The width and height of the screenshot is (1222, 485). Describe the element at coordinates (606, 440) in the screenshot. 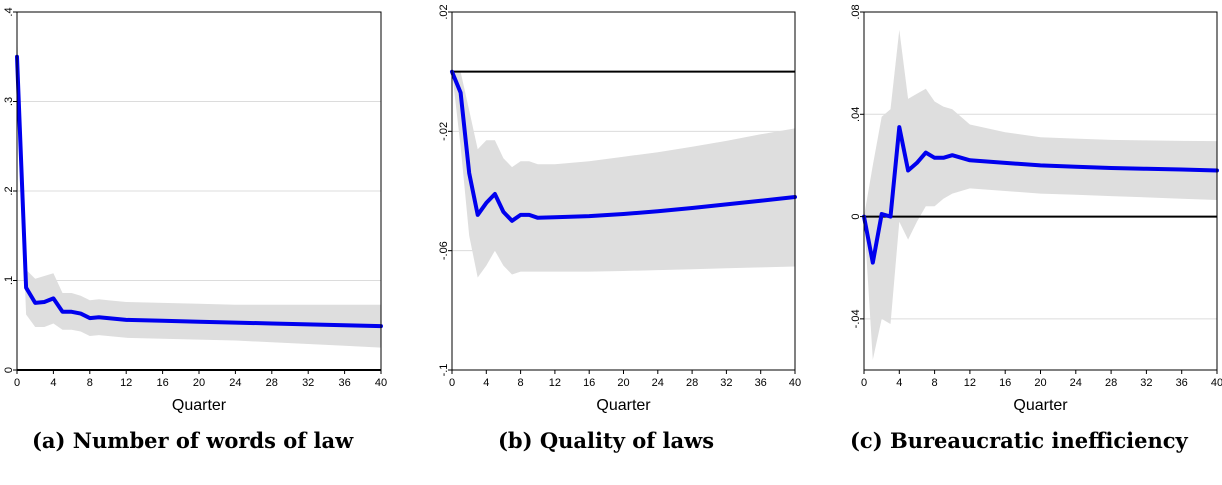

I see `caption-b: (b) Quality of laws` at that location.